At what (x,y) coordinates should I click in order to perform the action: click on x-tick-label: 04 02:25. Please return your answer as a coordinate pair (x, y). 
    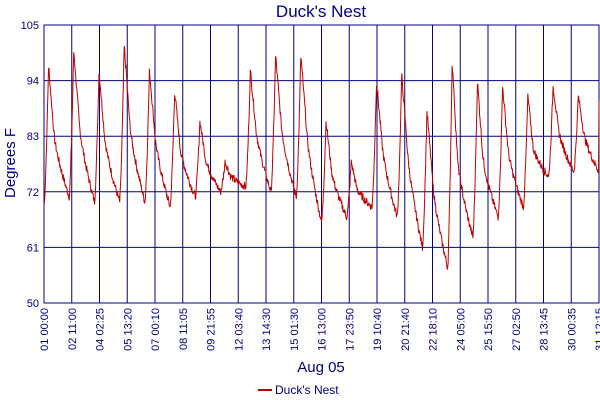
    Looking at the image, I should click on (101, 329).